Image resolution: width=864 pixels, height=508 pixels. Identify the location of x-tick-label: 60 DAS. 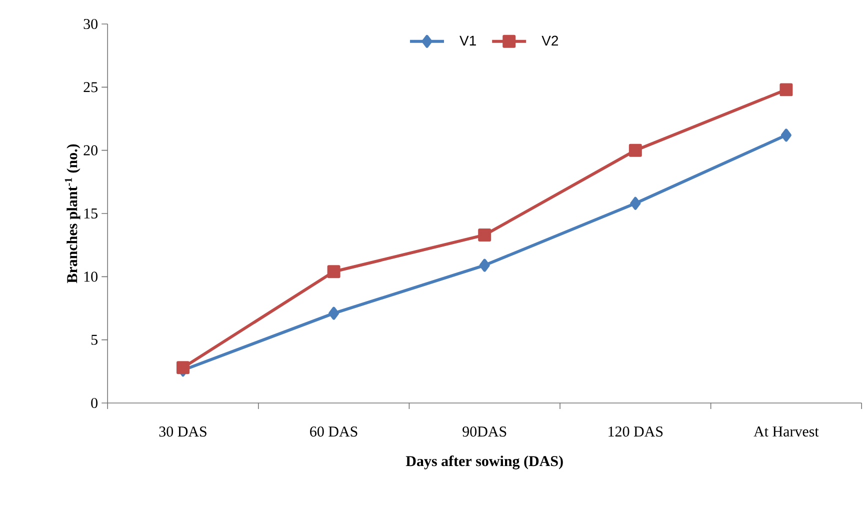
(334, 431).